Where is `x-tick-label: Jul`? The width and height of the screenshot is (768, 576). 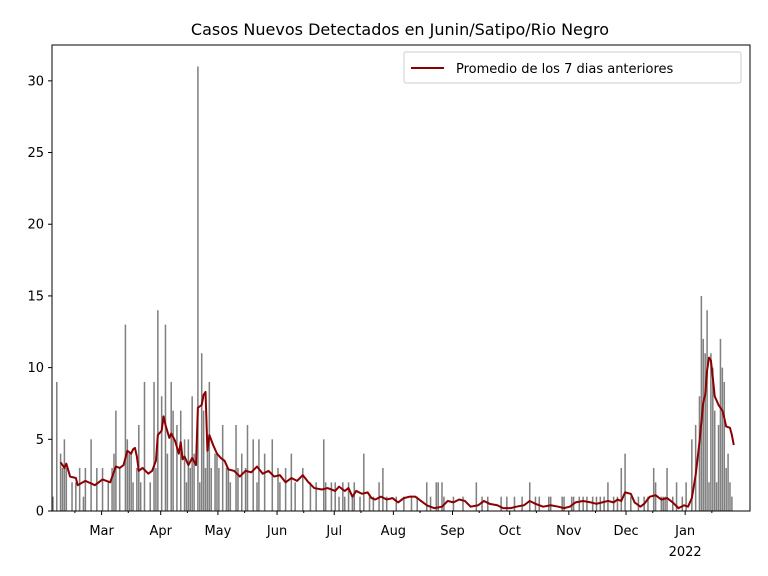 x-tick-label: Jul is located at coordinates (333, 531).